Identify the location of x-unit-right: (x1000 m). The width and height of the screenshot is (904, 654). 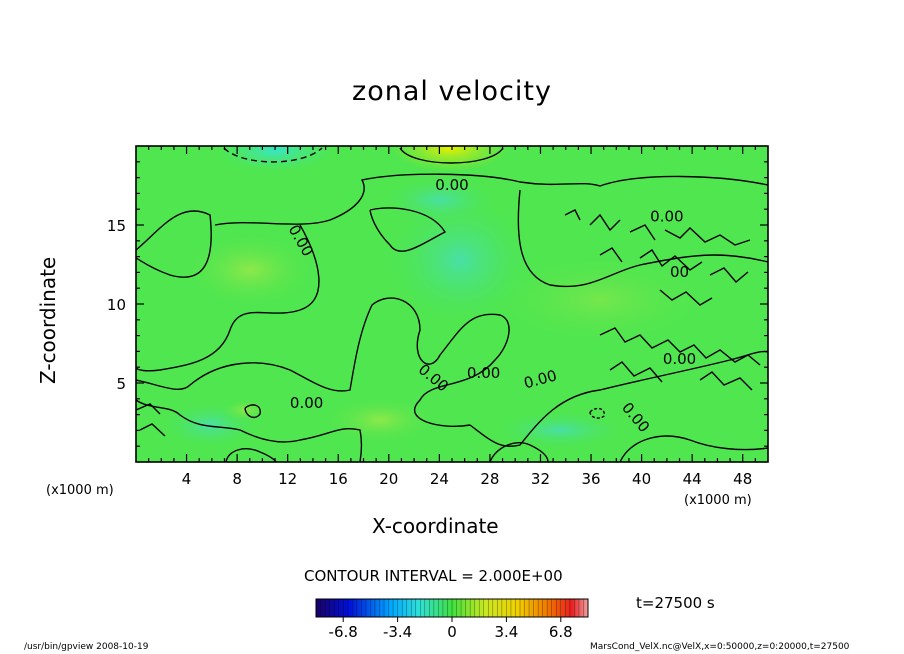
(718, 500).